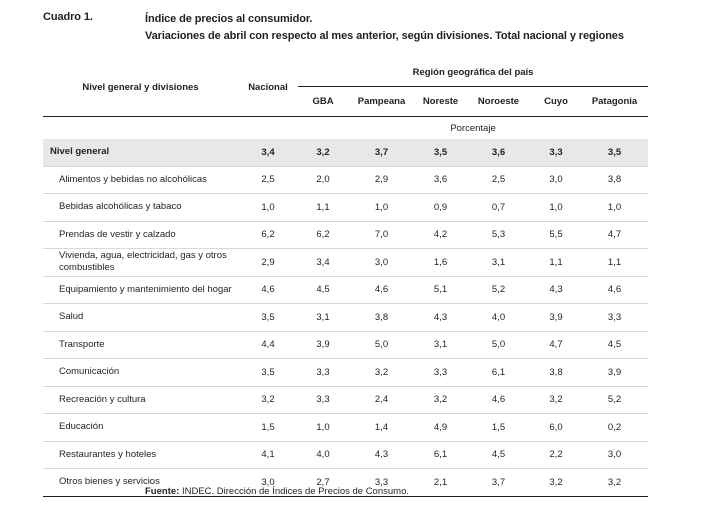  What do you see at coordinates (268, 289) in the screenshot?
I see `value-nacional: 4,6` at bounding box center [268, 289].